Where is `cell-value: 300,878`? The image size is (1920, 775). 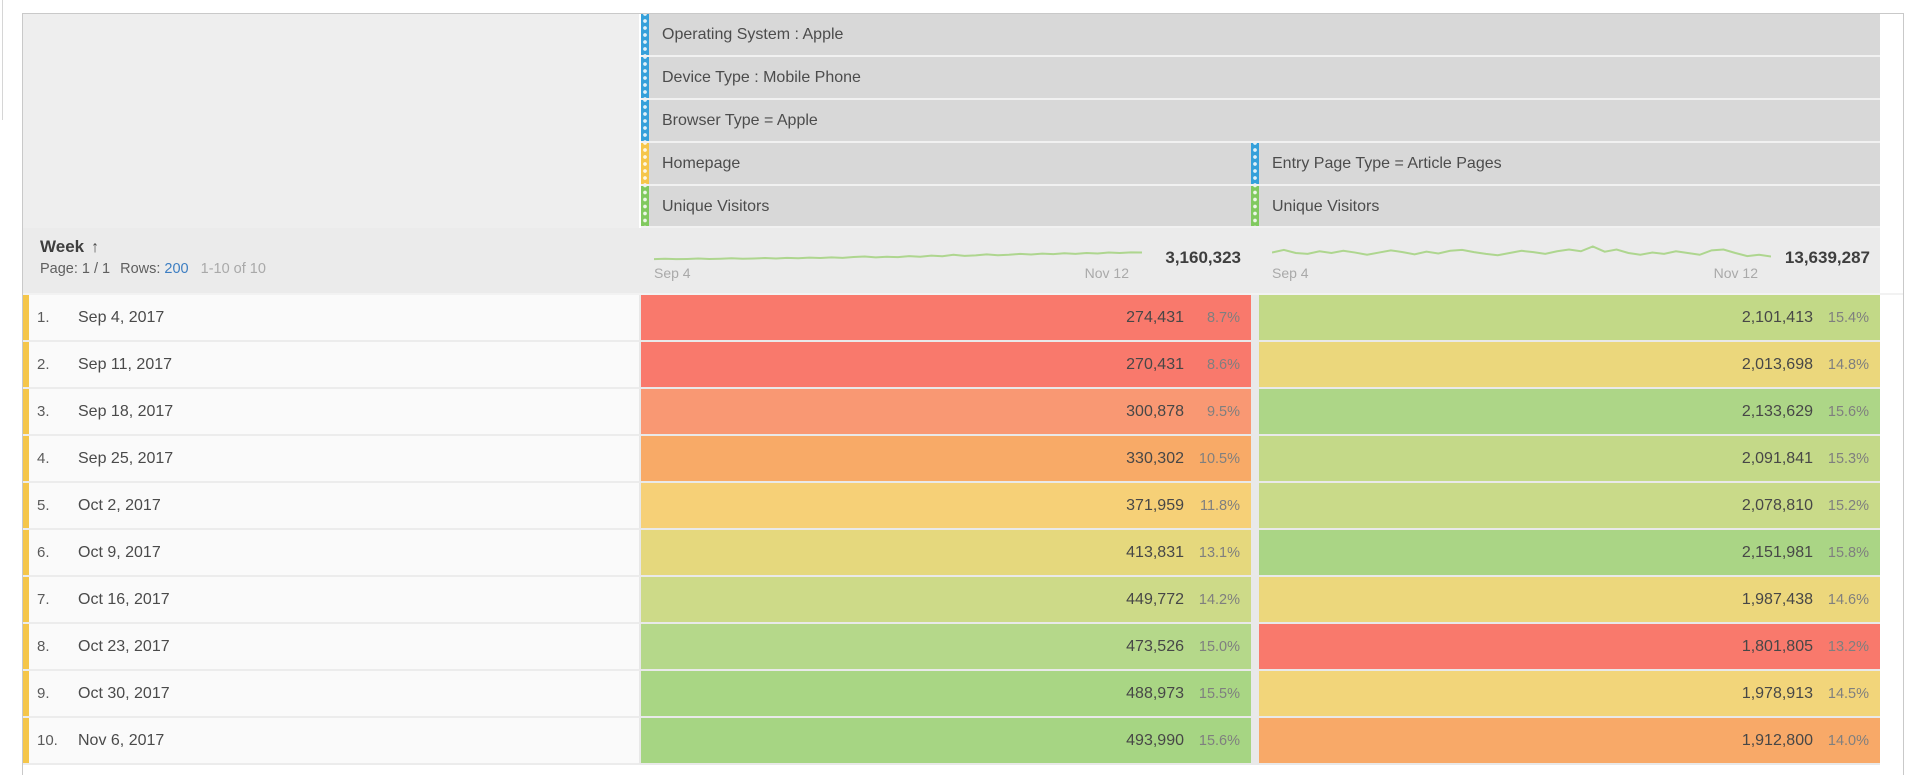
cell-value: 300,878 is located at coordinates (1155, 411).